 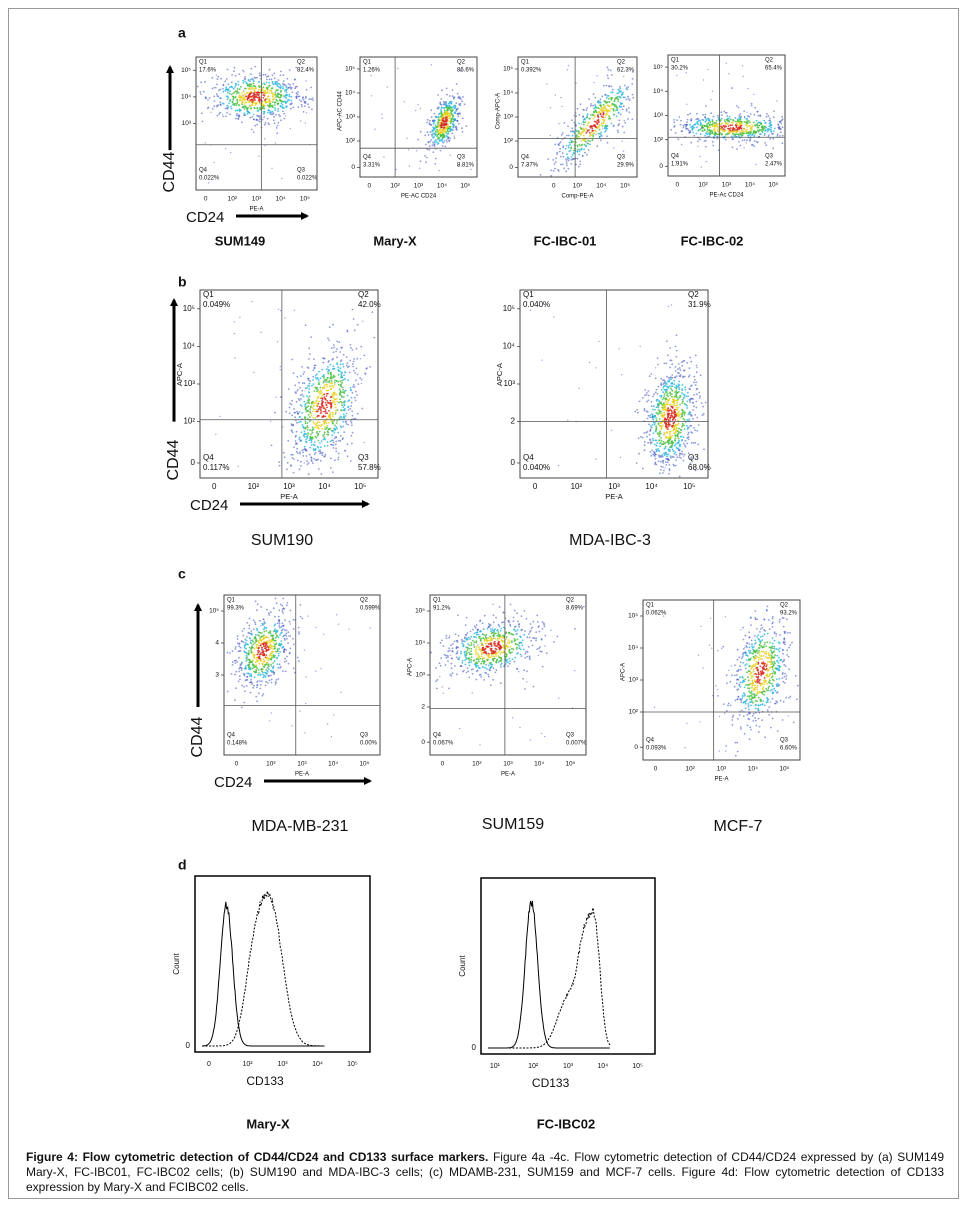 What do you see at coordinates (508, 69) in the screenshot?
I see `y-tick-label: 10⁵` at bounding box center [508, 69].